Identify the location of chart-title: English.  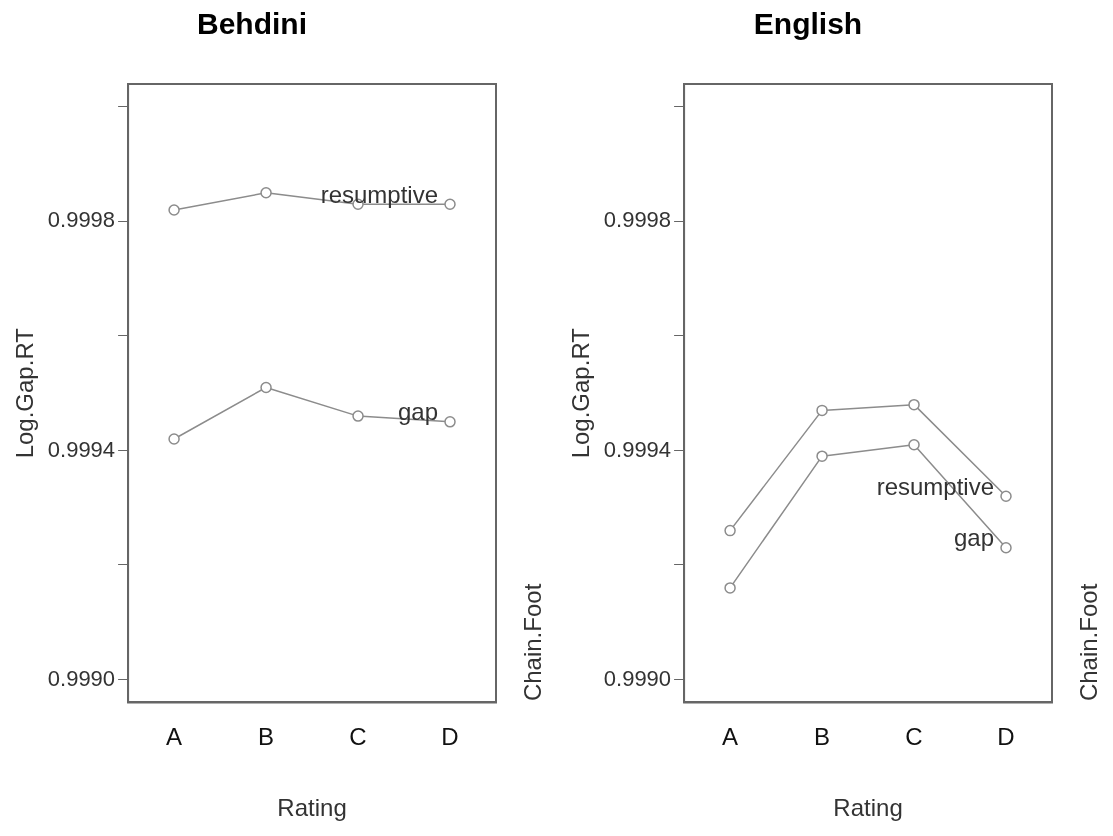
(808, 24).